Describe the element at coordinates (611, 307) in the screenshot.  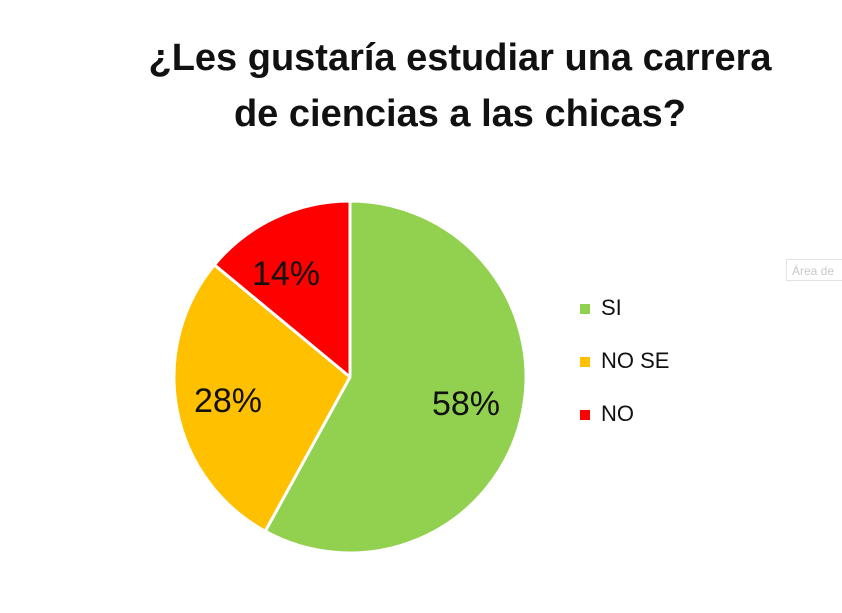
I see `legend-label-si: SI` at that location.